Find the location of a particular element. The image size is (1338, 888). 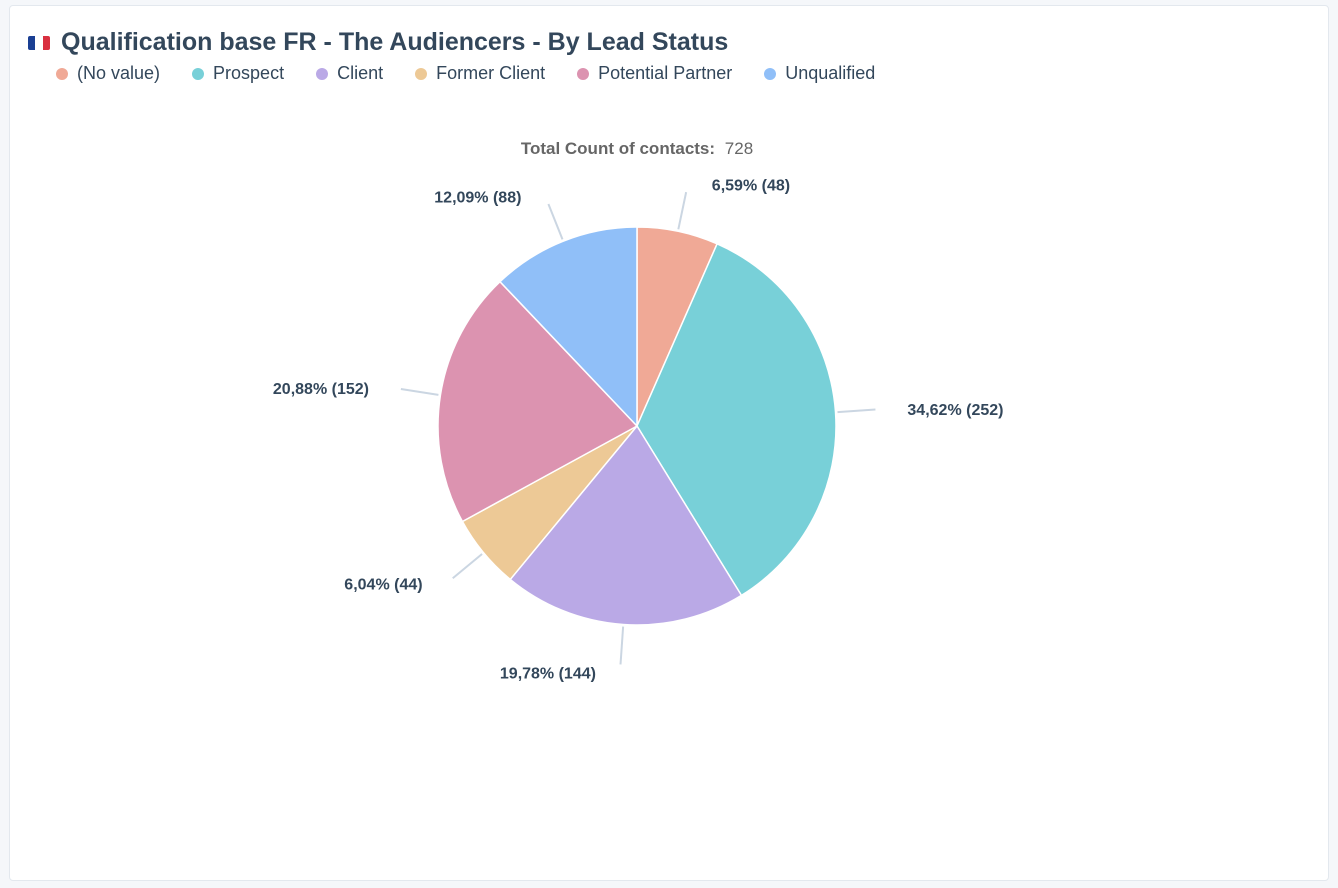

legend-label: Potential Partner is located at coordinates (665, 73).